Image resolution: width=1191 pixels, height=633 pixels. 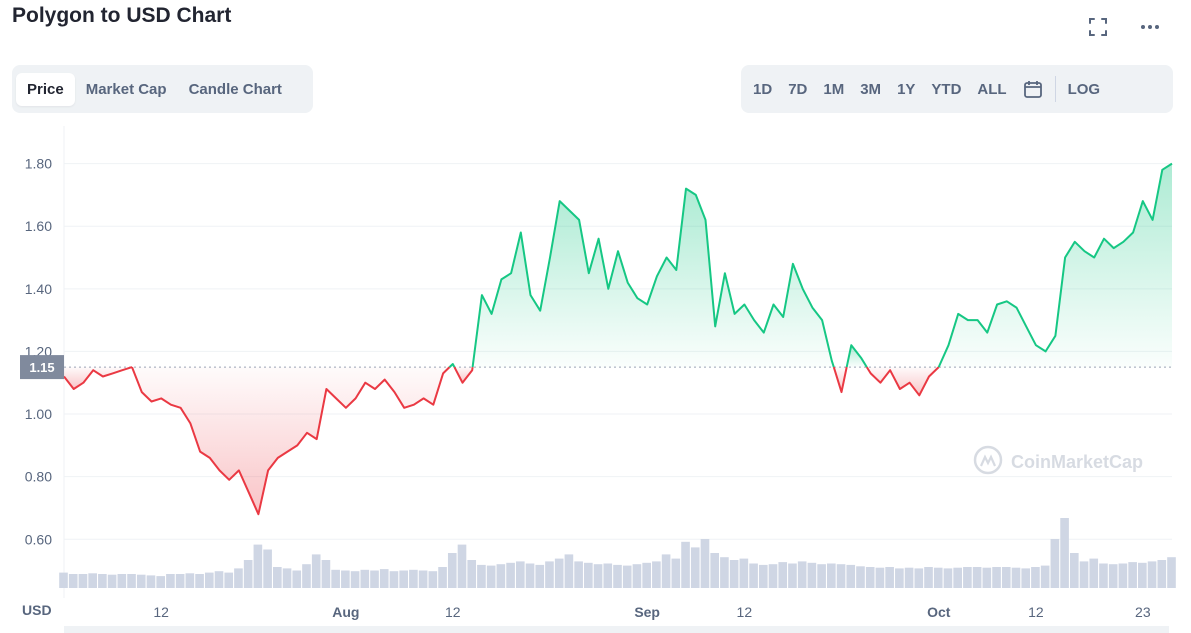 I want to click on calendar-icon, so click(x=1033, y=89).